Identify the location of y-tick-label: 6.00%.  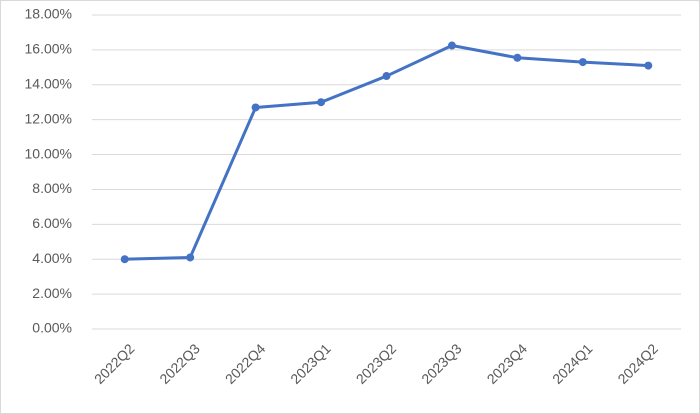
(52, 223).